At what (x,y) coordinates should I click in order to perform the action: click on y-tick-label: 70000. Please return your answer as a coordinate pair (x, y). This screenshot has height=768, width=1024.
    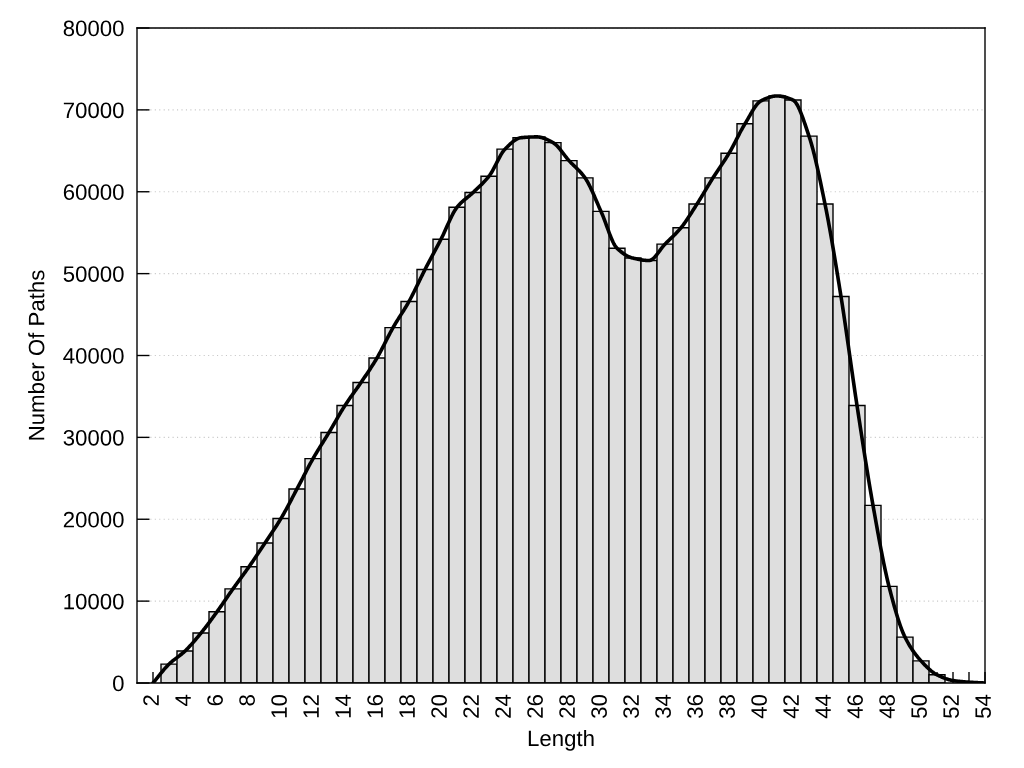
    Looking at the image, I should click on (93, 110).